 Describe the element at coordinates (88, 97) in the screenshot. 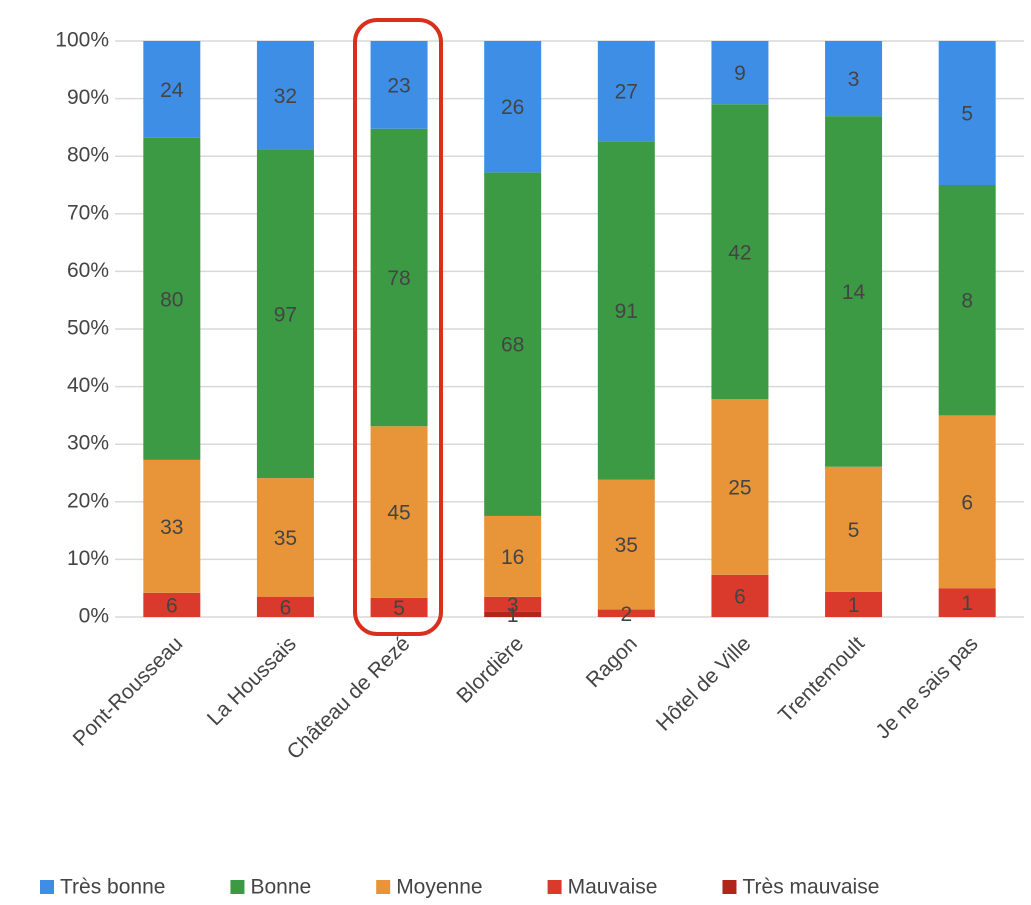

I see `y-tick-label: 90%` at that location.